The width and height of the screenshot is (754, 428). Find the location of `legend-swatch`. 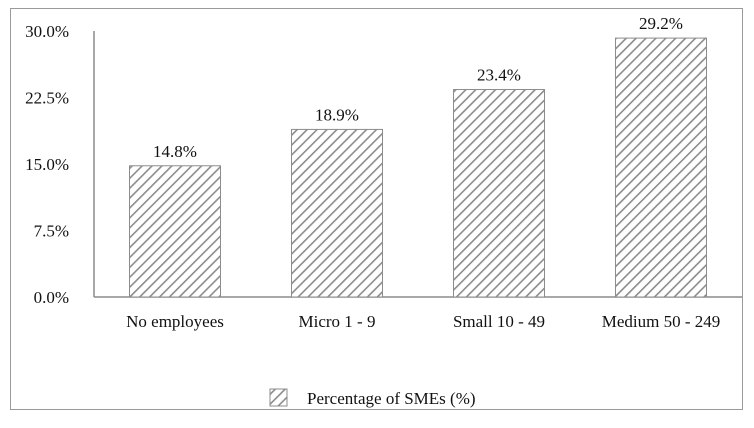

legend-swatch is located at coordinates (278, 397).